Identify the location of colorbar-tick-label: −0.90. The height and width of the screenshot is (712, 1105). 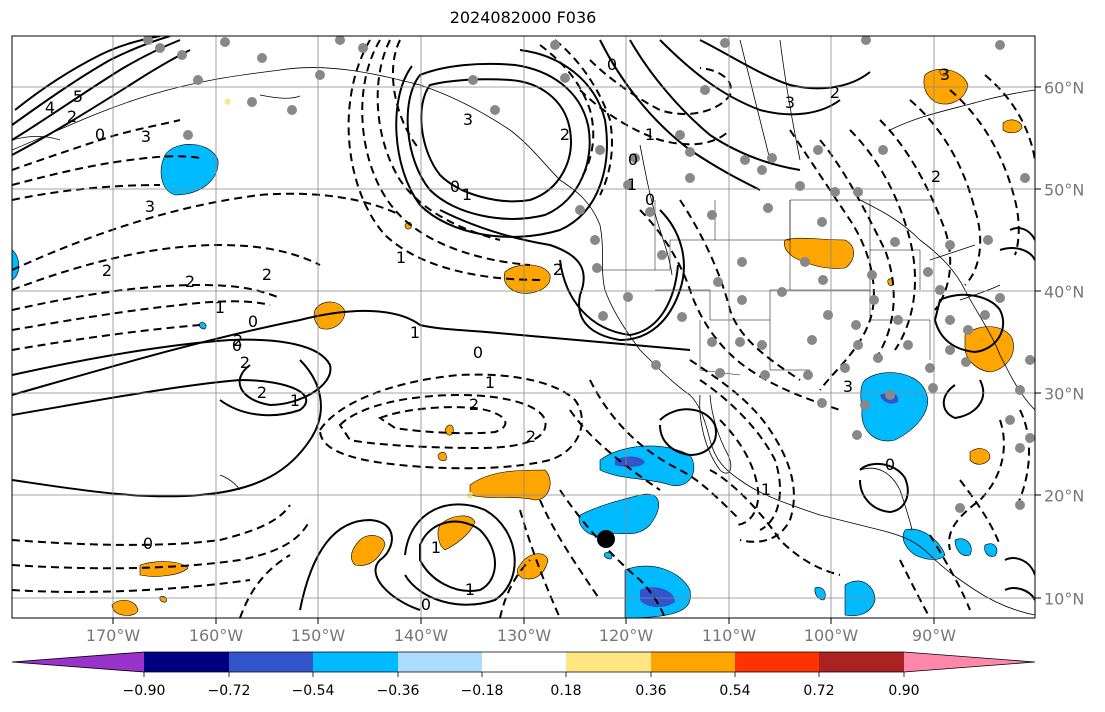
(144, 691).